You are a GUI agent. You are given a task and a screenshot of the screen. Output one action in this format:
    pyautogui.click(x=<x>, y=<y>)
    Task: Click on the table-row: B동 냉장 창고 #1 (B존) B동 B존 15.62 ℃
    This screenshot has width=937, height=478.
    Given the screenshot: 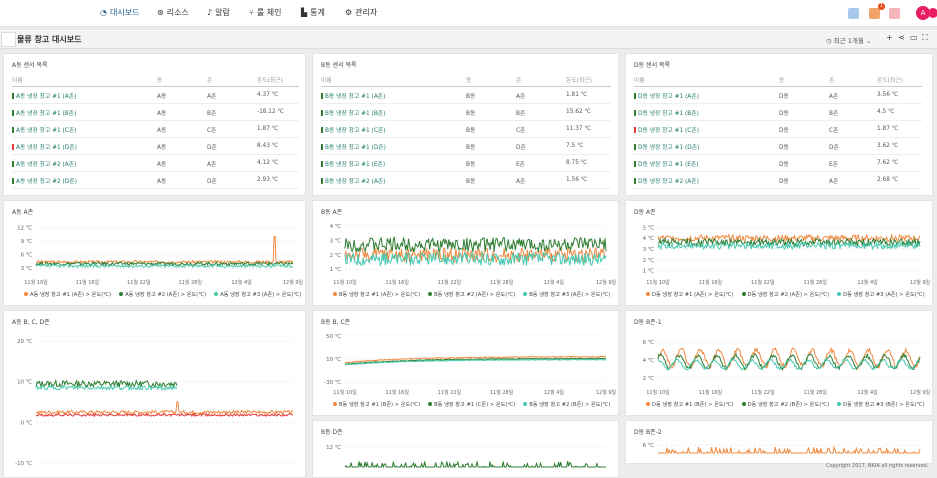 What is the action you would take?
    pyautogui.click(x=466, y=112)
    